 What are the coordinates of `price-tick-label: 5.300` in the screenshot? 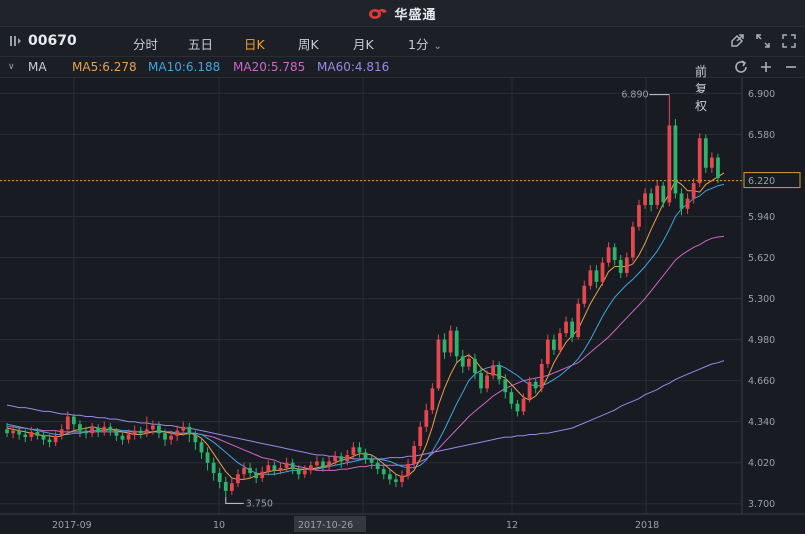 It's located at (761, 299).